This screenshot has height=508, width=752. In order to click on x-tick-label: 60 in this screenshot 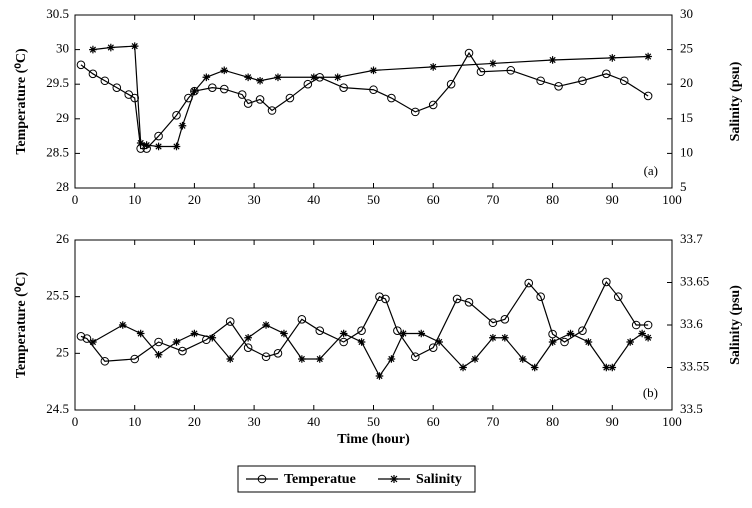, I will do `click(433, 421)`.